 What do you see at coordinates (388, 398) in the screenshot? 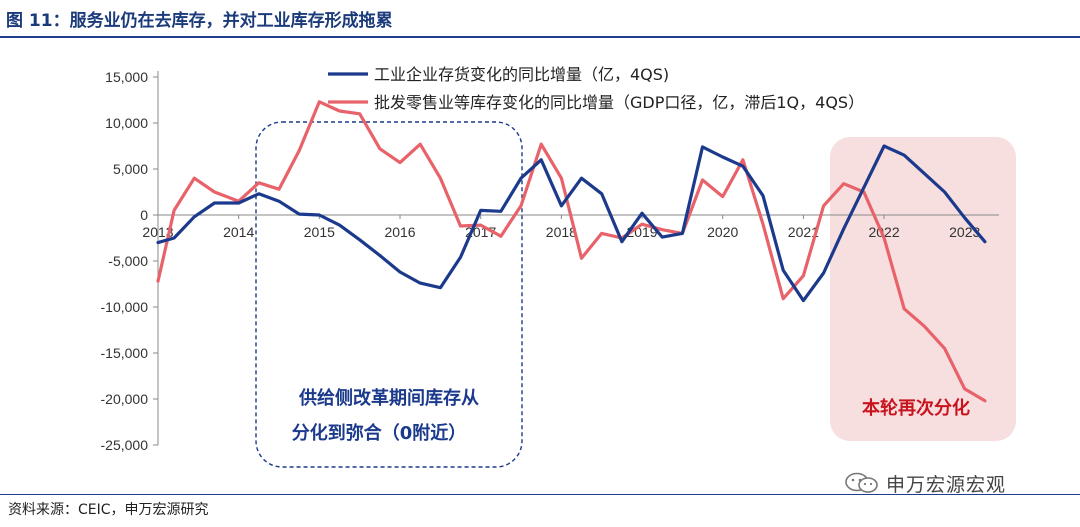
I see `annotation-left-line1: 供给侧改革期间库存从` at bounding box center [388, 398].